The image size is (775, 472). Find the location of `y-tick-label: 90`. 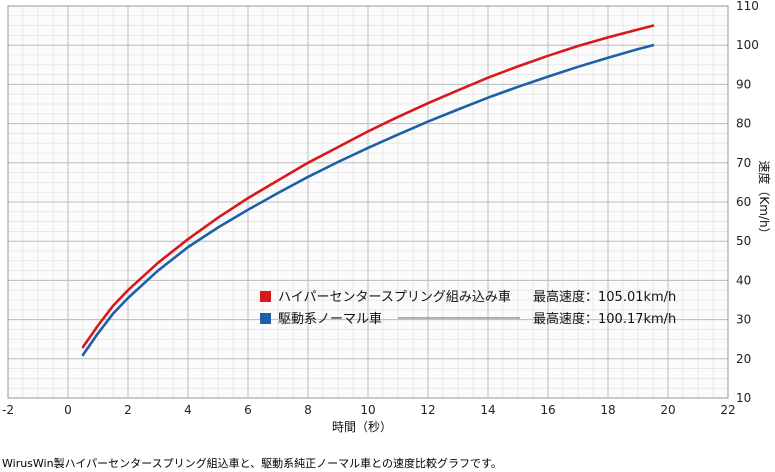

y-tick-label: 90 is located at coordinates (743, 84).